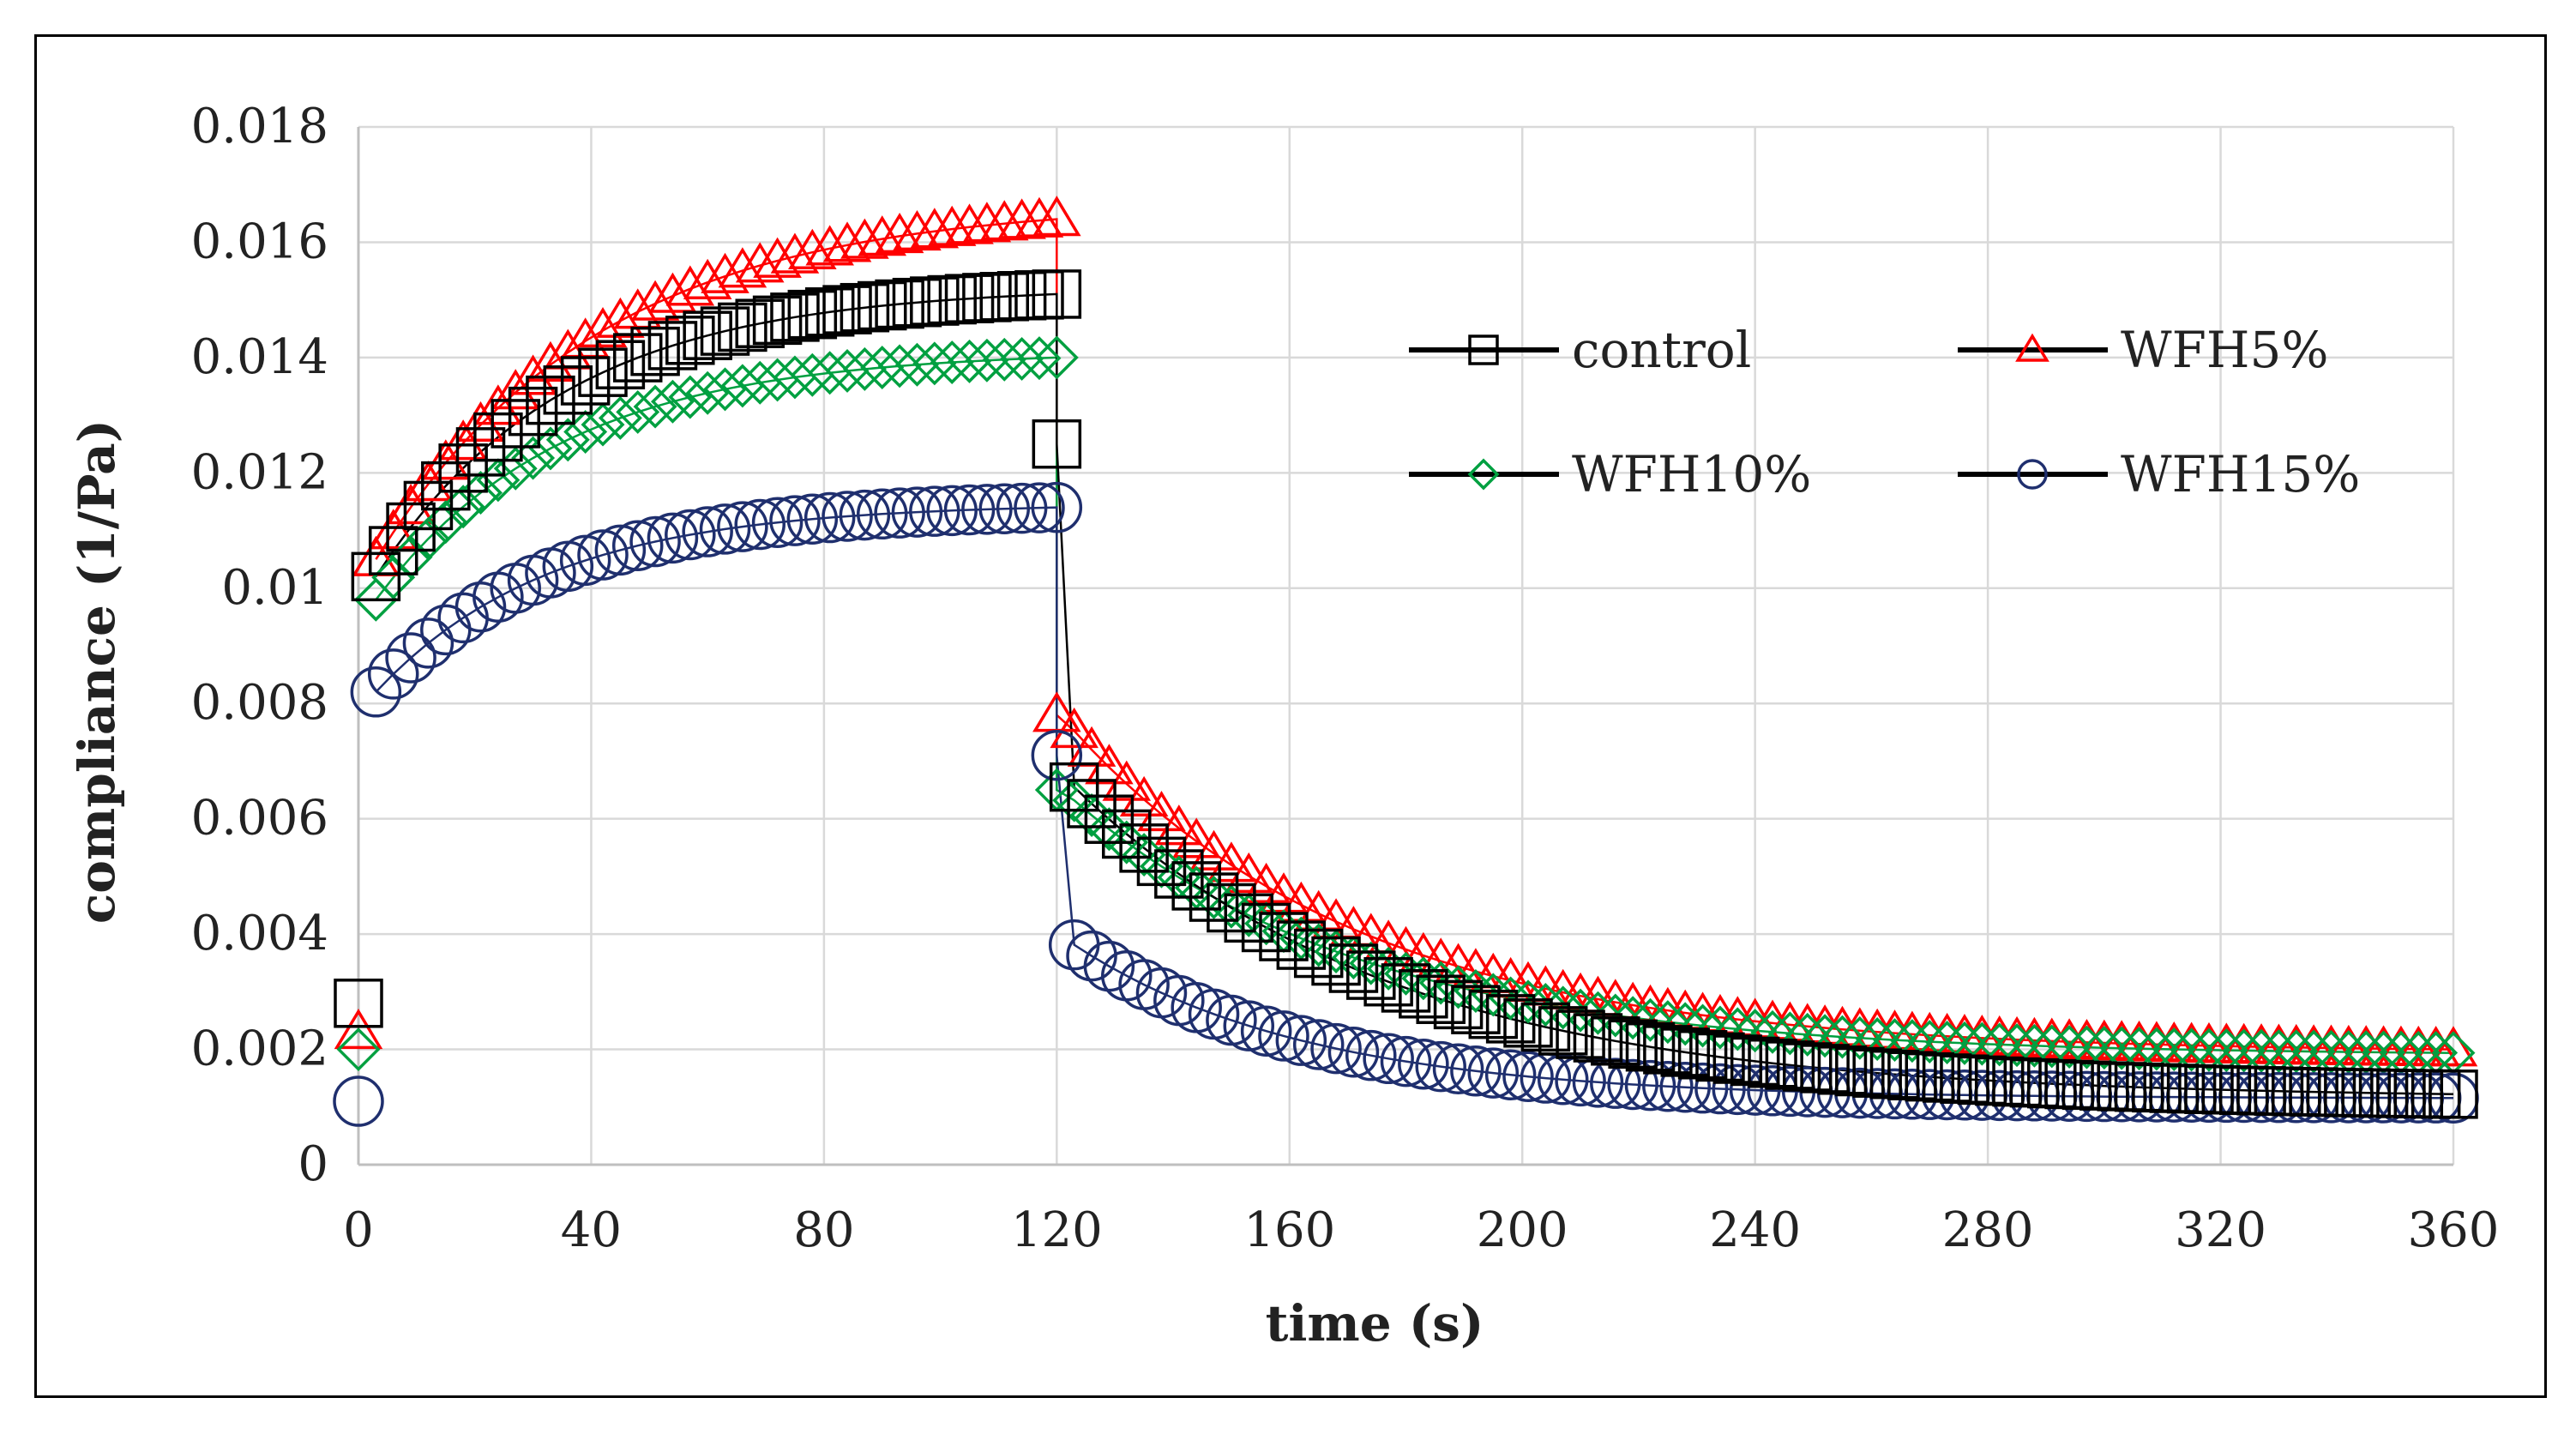  I want to click on x-tick-label: 120, so click(1057, 1230).